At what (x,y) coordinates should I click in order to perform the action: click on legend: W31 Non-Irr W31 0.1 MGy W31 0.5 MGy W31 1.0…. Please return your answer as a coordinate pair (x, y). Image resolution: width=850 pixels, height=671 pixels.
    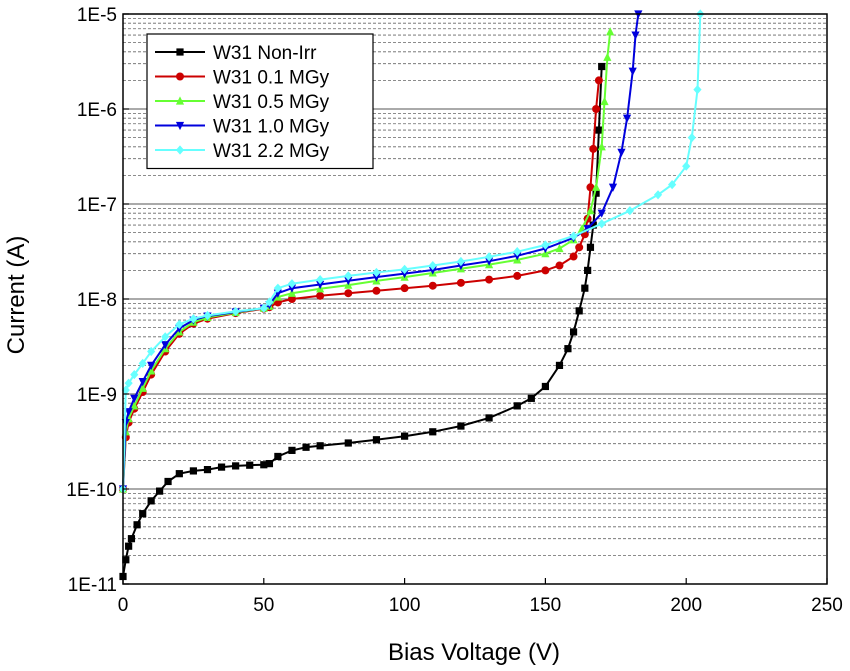
    Looking at the image, I should click on (260, 101).